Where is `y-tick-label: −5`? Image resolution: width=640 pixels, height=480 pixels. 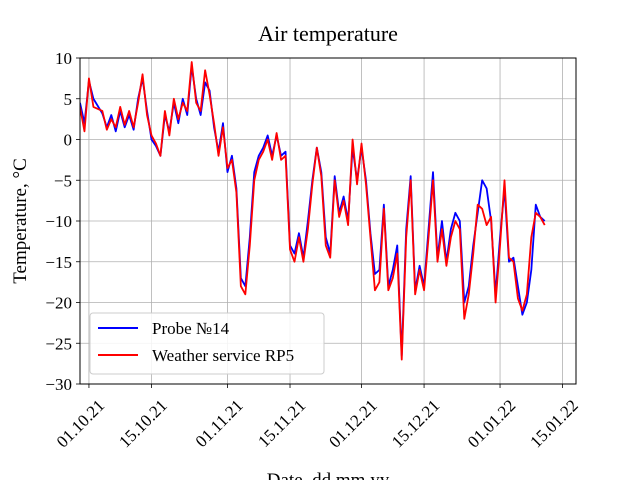
y-tick-label: −5 is located at coordinates (63, 180).